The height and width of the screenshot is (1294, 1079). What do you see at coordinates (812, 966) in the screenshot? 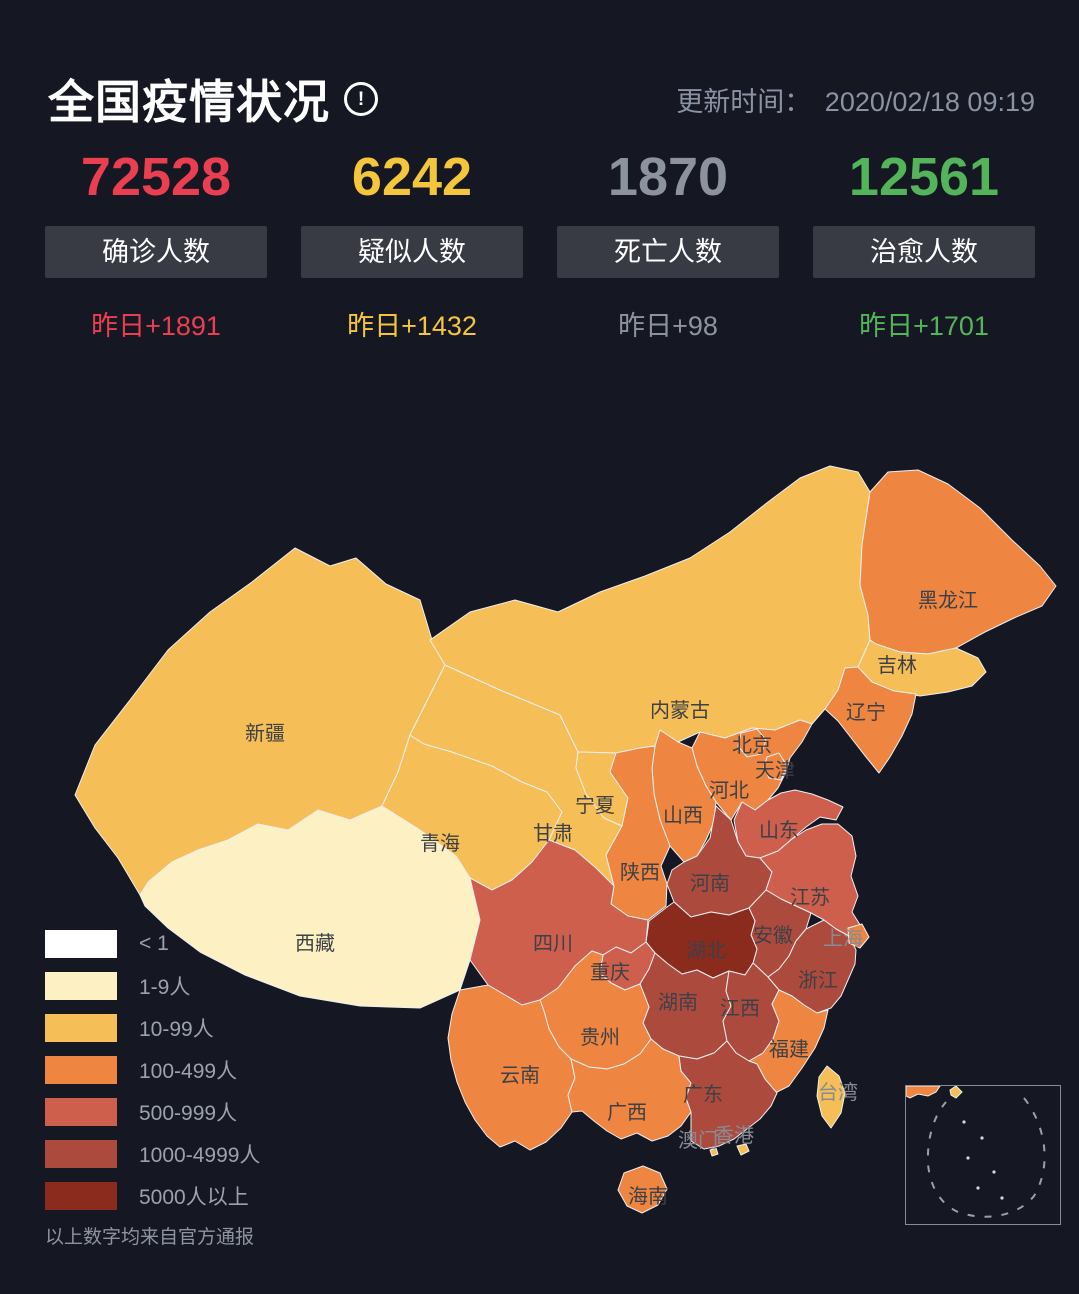
I see `province-zhejiang` at bounding box center [812, 966].